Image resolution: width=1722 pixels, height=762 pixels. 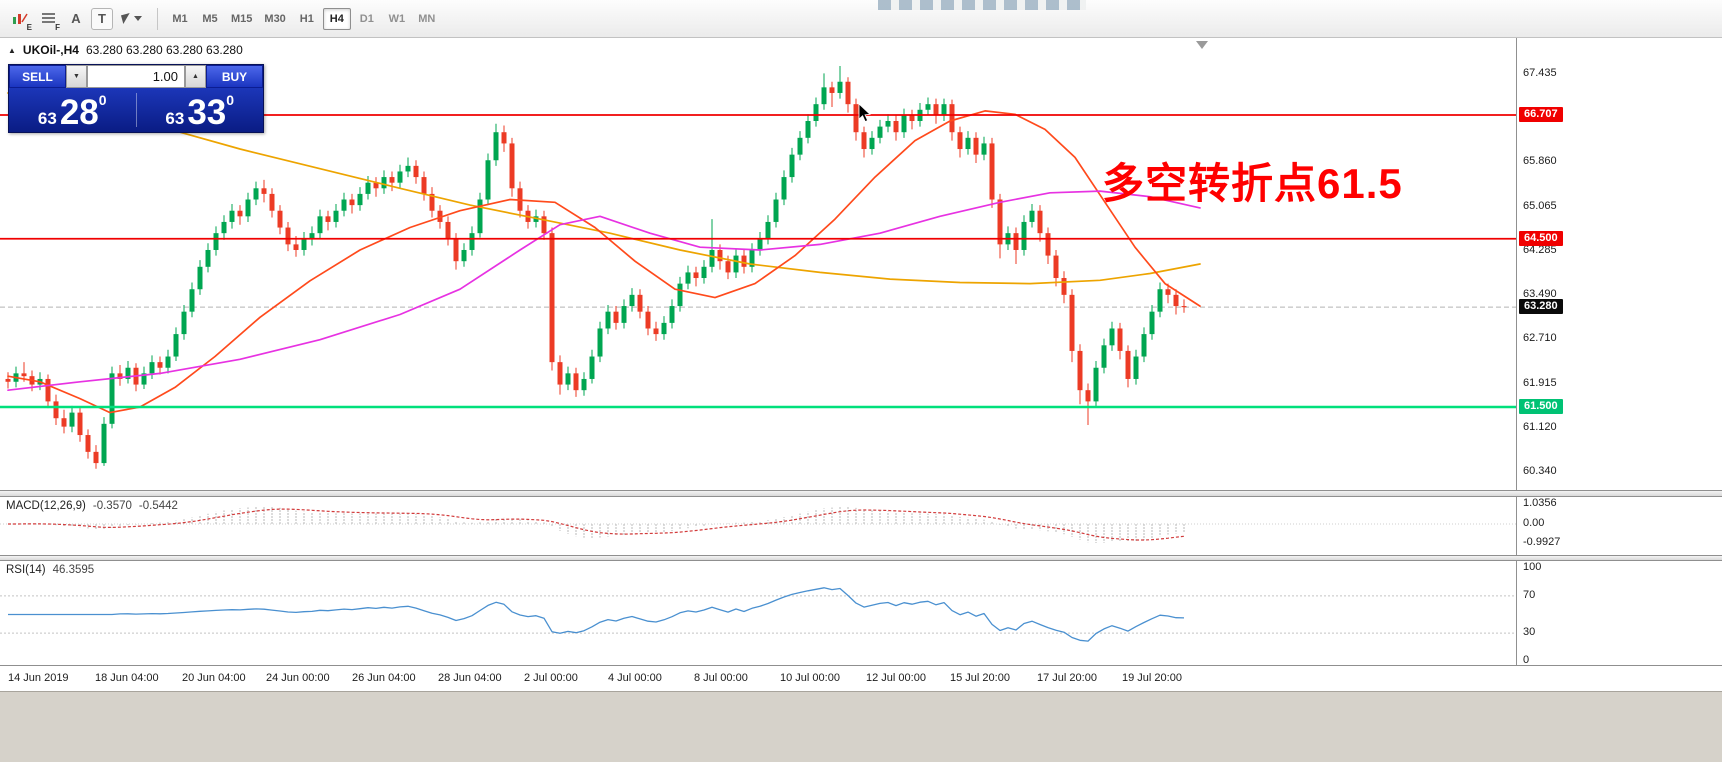 What do you see at coordinates (861, 726) in the screenshot?
I see `bottom-strip` at bounding box center [861, 726].